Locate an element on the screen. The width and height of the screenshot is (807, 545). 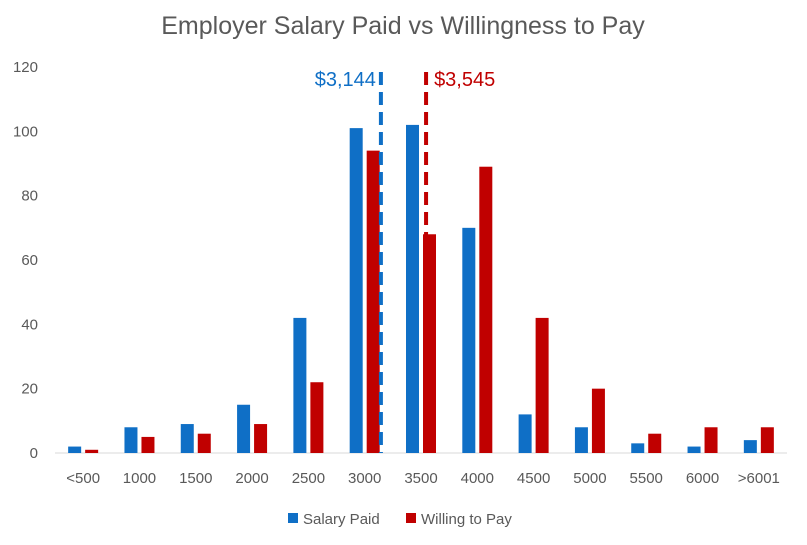
x-tick-label: 4000 is located at coordinates (477, 478).